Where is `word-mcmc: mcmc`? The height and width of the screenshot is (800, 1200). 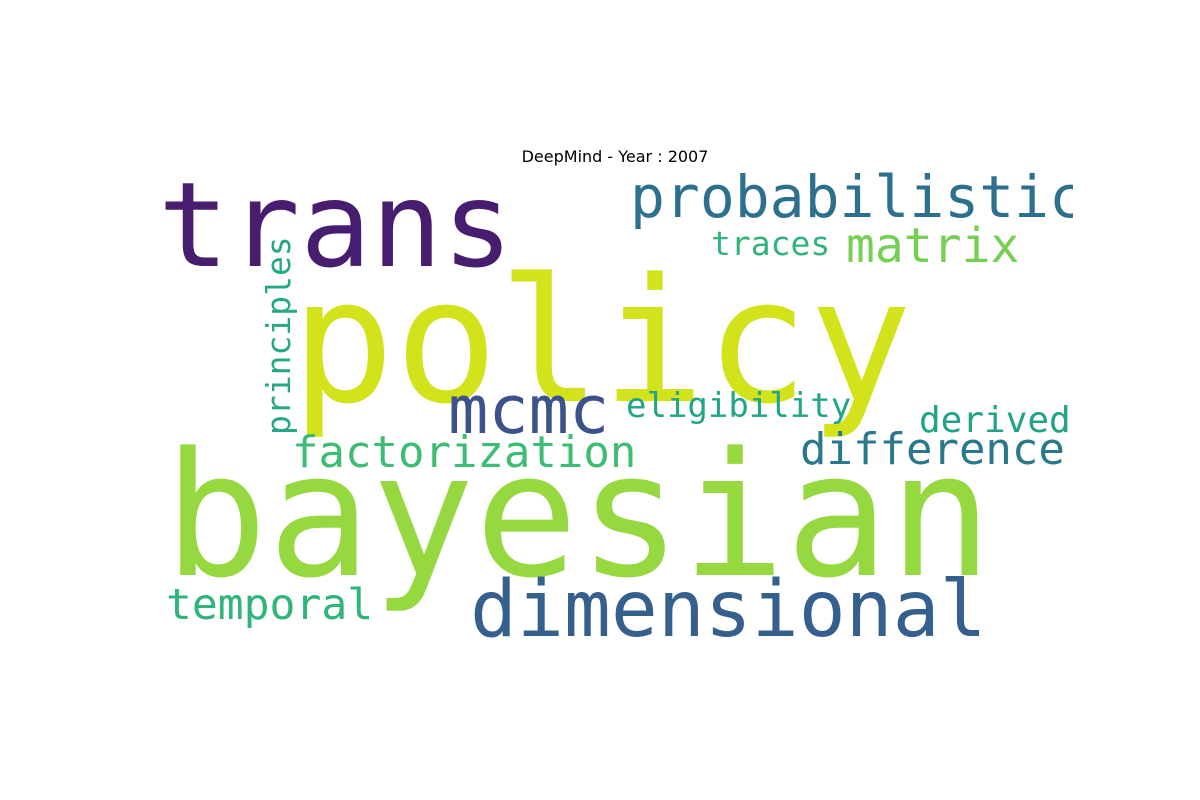
word-mcmc: mcmc is located at coordinates (528, 410).